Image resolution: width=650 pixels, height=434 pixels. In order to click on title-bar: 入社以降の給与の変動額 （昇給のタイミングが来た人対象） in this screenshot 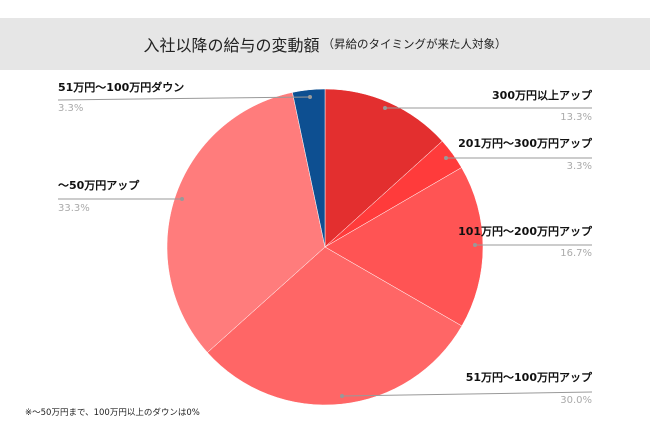, I will do `click(325, 44)`.